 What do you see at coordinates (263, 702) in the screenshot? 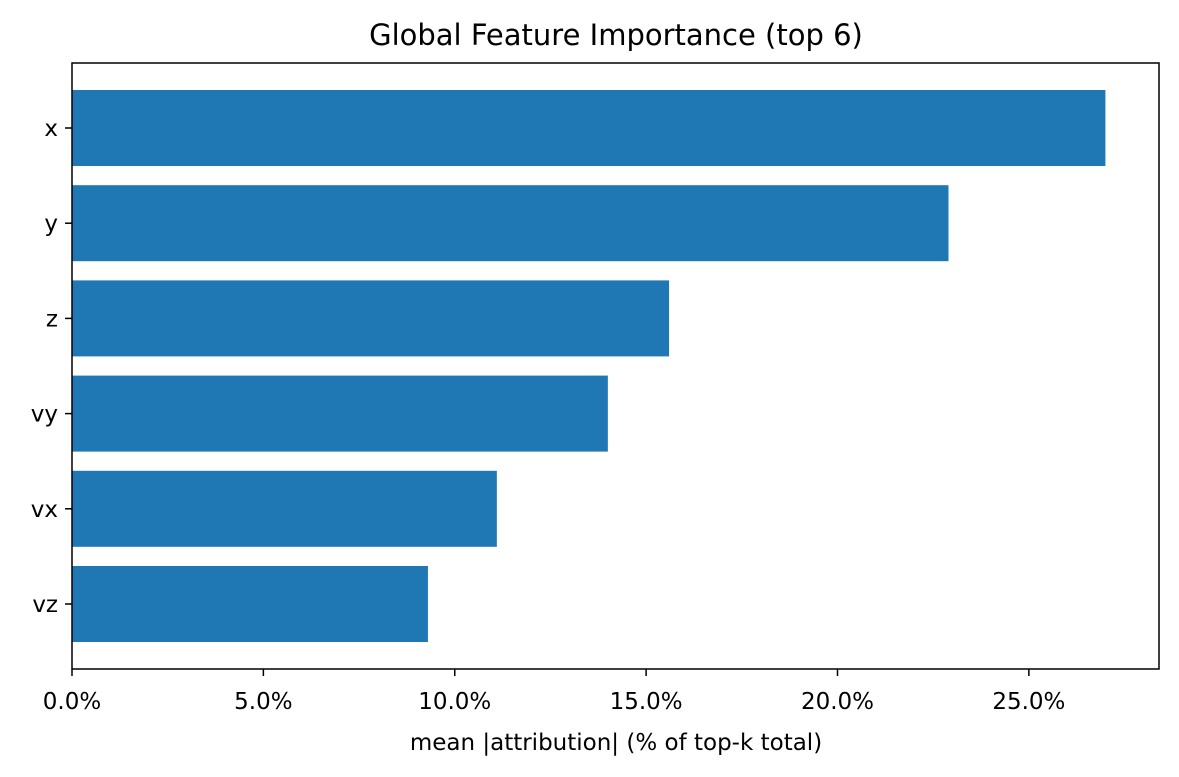
I see `x-tick-label: 5.0%` at bounding box center [263, 702].